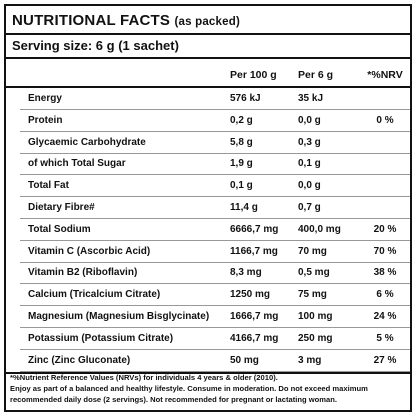 This screenshot has height=416, width=416. I want to click on per-serving: 0,7 g, so click(309, 207).